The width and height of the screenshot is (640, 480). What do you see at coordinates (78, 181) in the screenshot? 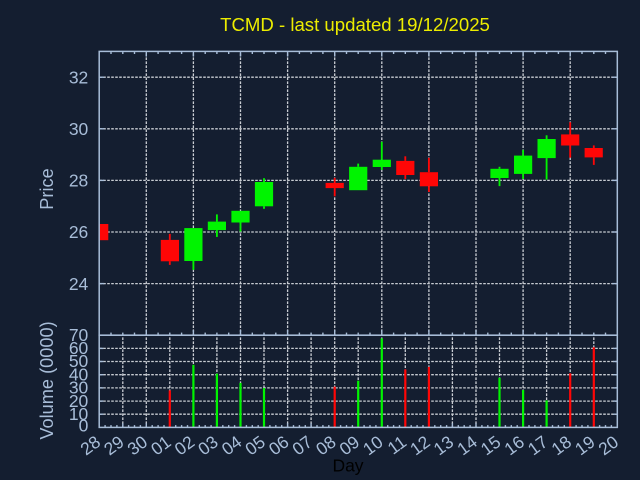
I see `svg-text: 28` at bounding box center [78, 181].